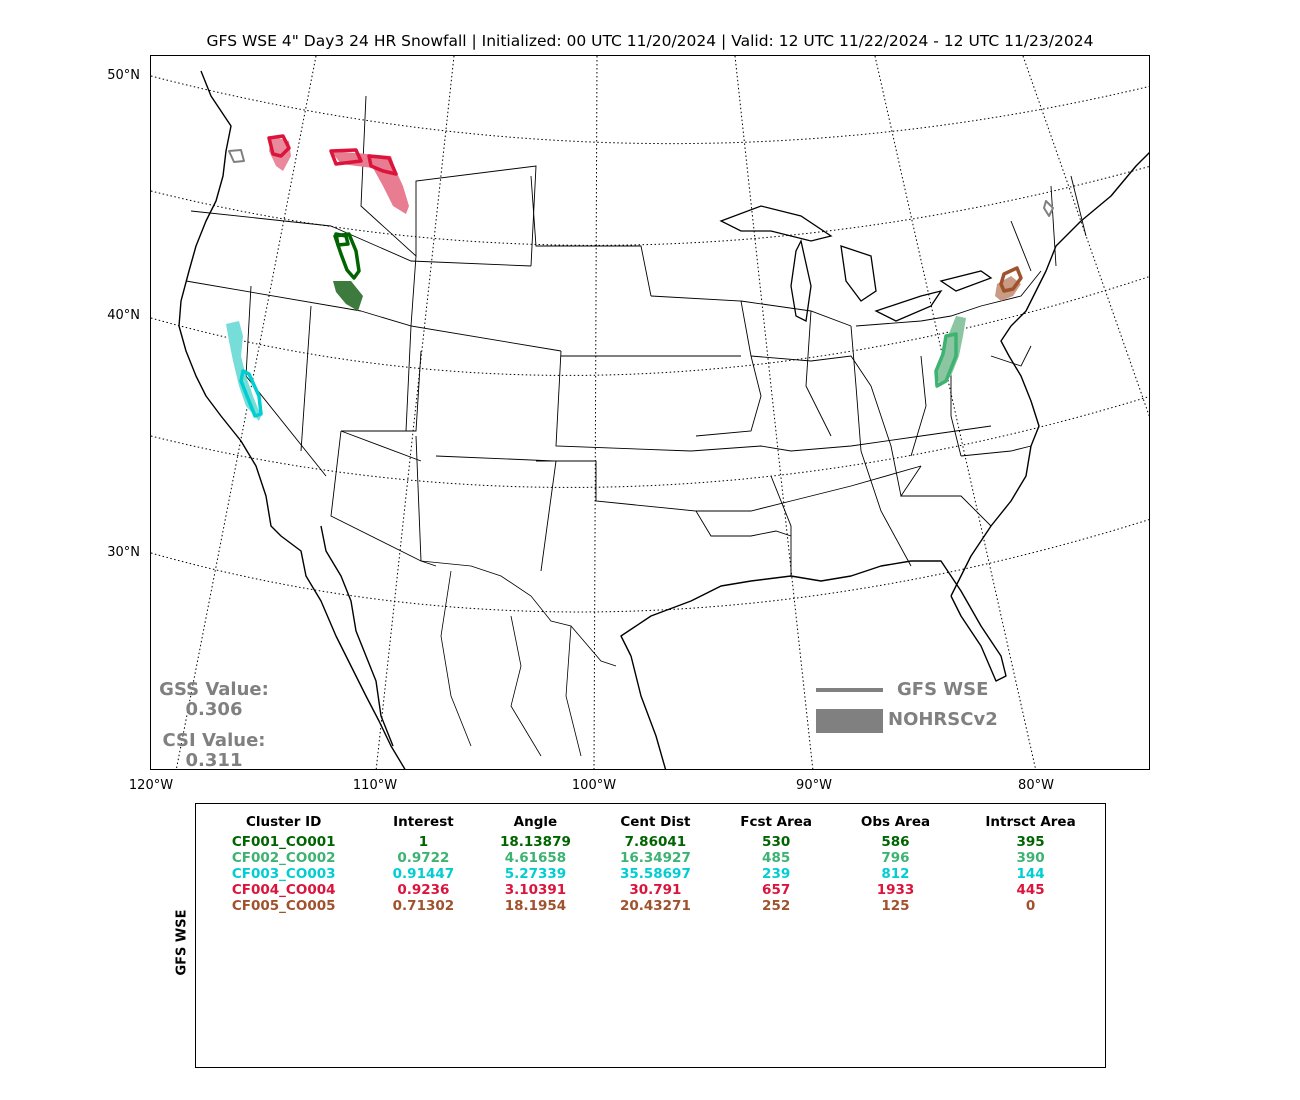  I want to click on lon-label-120: 120°W, so click(151, 785).